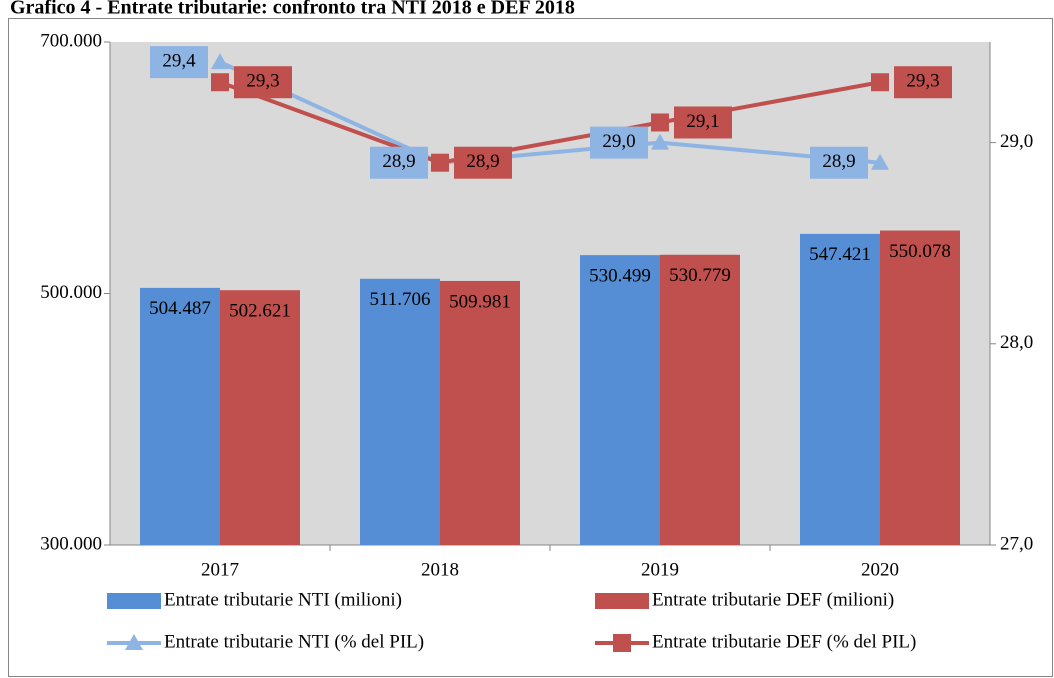 This screenshot has height=678, width=1054. What do you see at coordinates (920, 251) in the screenshot?
I see `bar-value-label: 550.078` at bounding box center [920, 251].